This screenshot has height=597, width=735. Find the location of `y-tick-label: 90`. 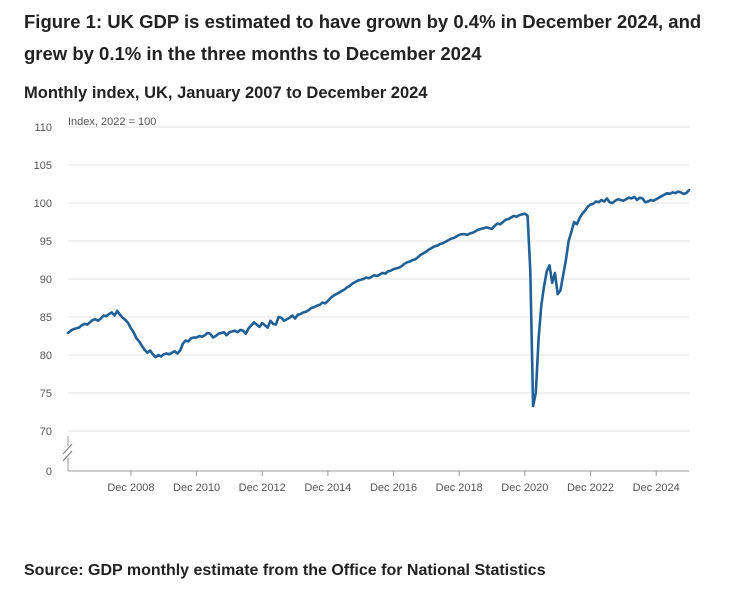

y-tick-label: 90 is located at coordinates (46, 280).